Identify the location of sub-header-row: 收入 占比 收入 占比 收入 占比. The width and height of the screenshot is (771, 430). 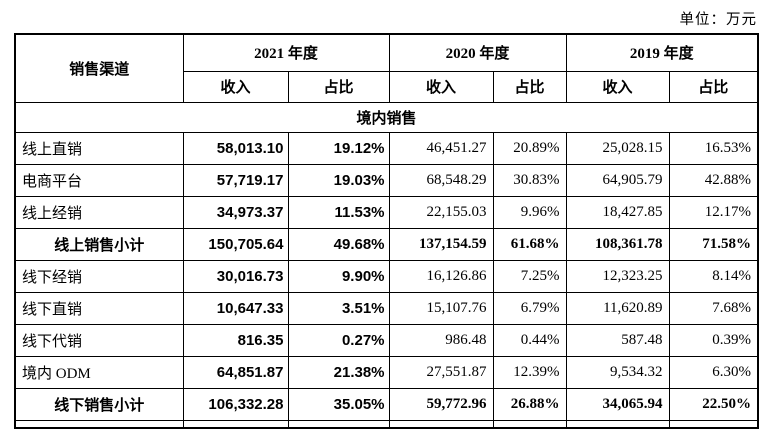
(387, 86).